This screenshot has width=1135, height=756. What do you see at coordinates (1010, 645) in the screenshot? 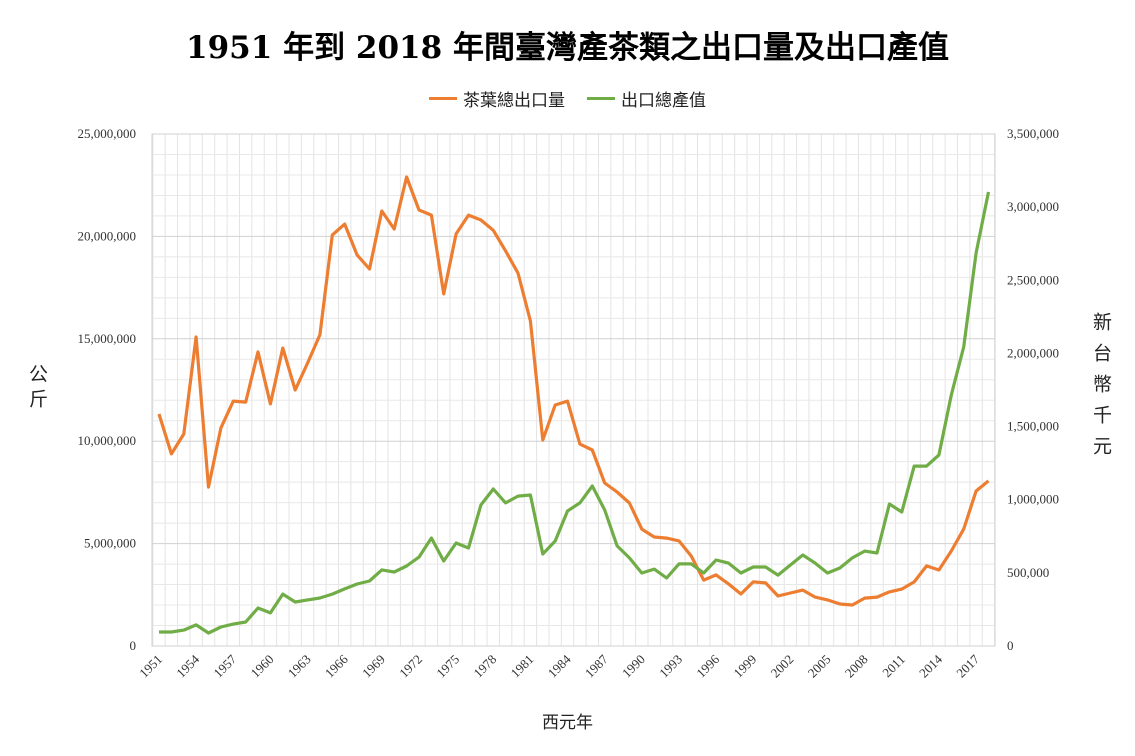
I see `y-right-tick-label: 0` at bounding box center [1010, 645].